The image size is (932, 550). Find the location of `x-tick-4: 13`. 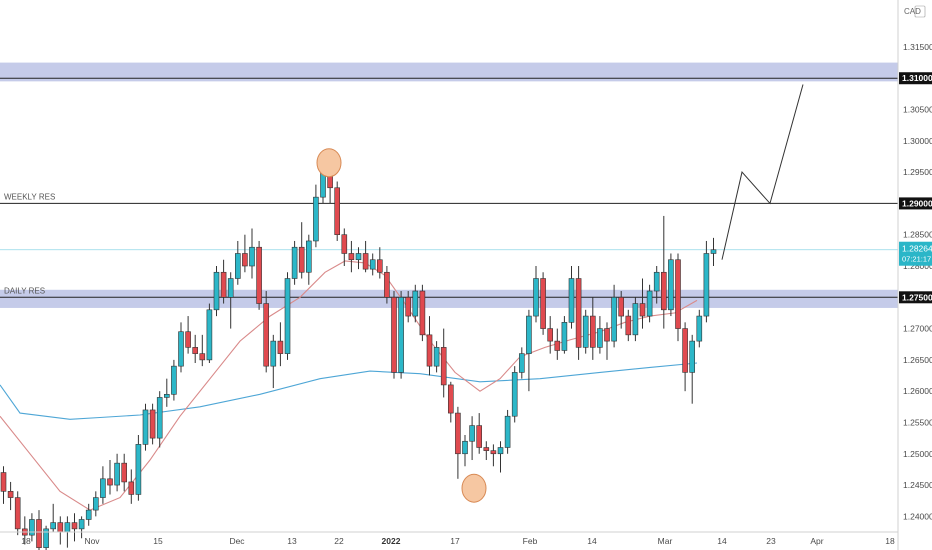

x-tick-4: 13 is located at coordinates (292, 541).